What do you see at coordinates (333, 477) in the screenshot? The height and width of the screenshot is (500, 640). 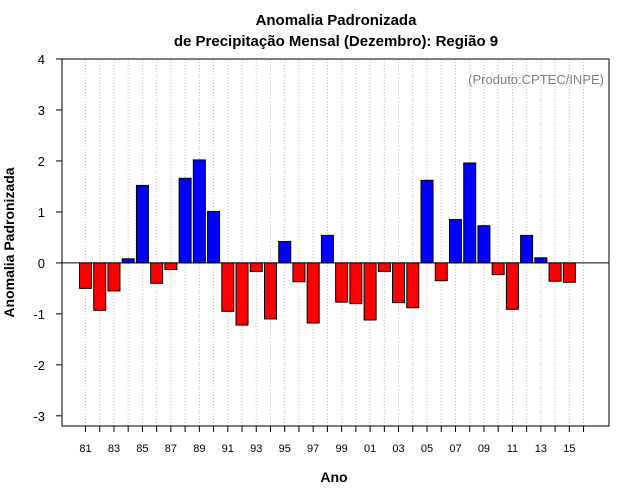 I see `x-axis-label: Ano` at bounding box center [333, 477].